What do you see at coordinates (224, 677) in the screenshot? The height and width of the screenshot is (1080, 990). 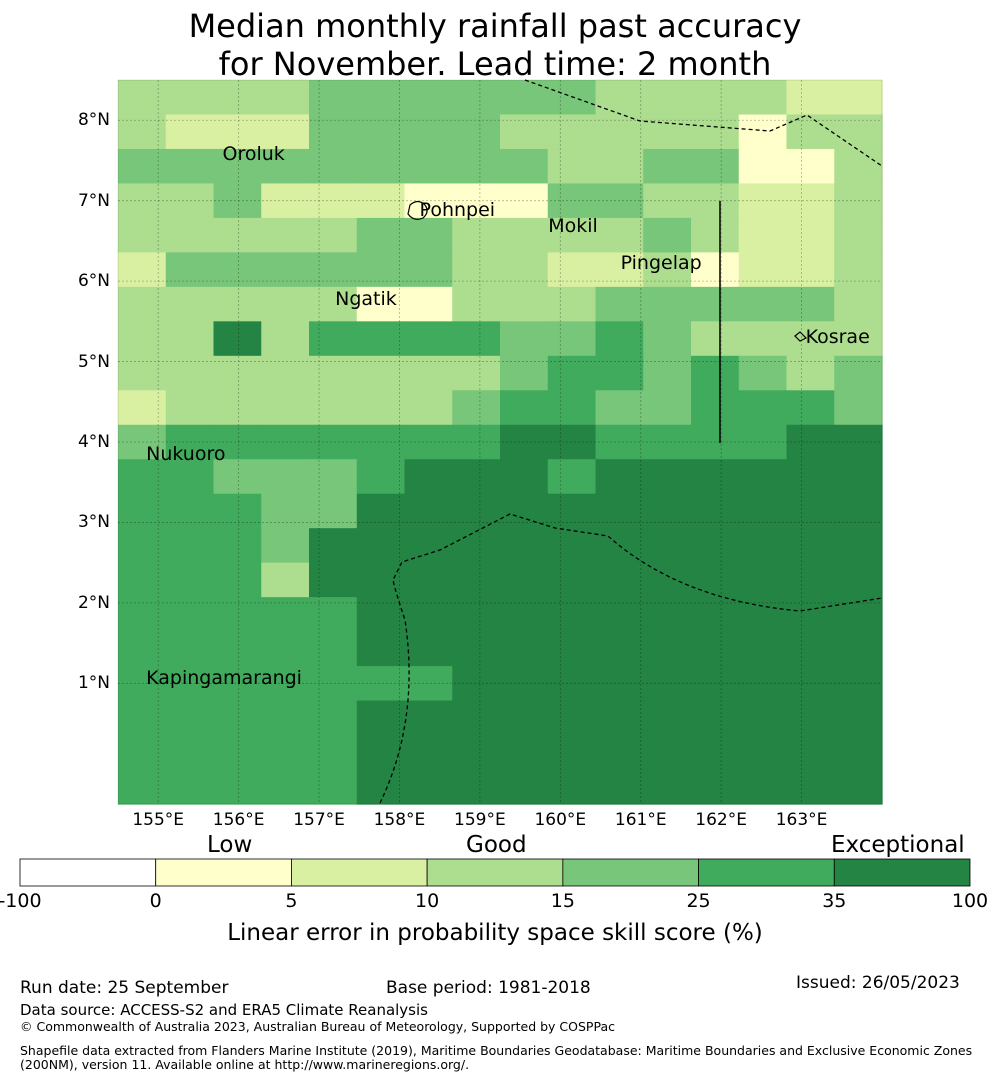 I see `place-label-kapingamarangi: Kapingamarangi` at bounding box center [224, 677].